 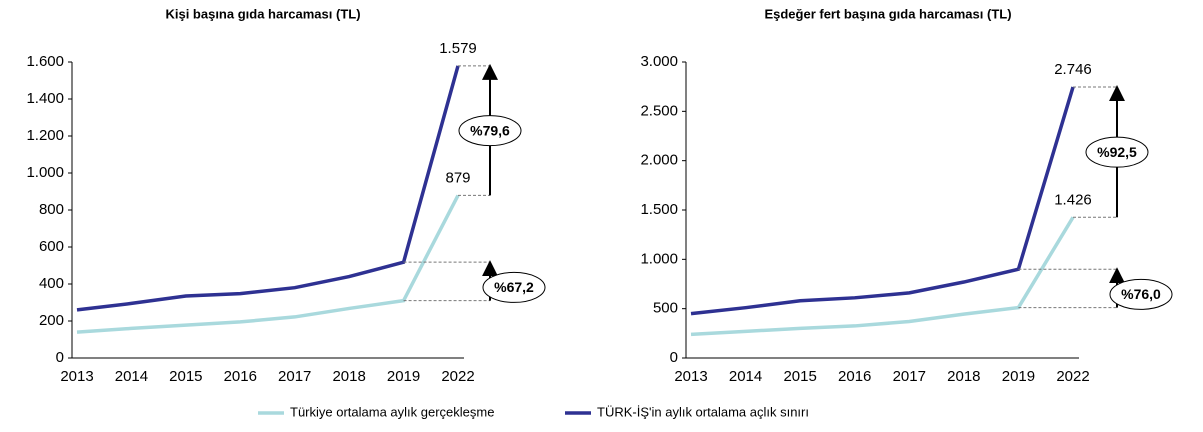 I want to click on data-label: 1.426, so click(x=1073, y=199).